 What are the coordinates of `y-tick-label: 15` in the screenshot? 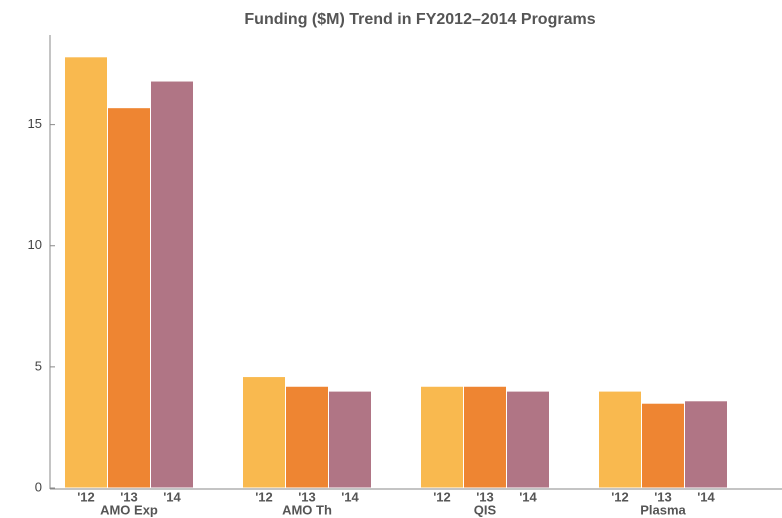 It's located at (35, 123).